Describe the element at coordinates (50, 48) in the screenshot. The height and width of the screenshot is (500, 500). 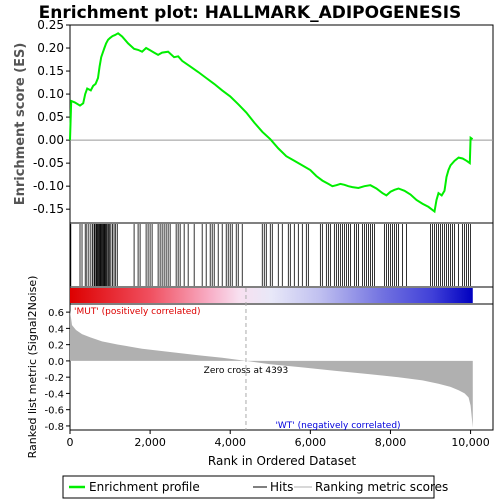
I see `es-y-tick-label: 0.20` at that location.